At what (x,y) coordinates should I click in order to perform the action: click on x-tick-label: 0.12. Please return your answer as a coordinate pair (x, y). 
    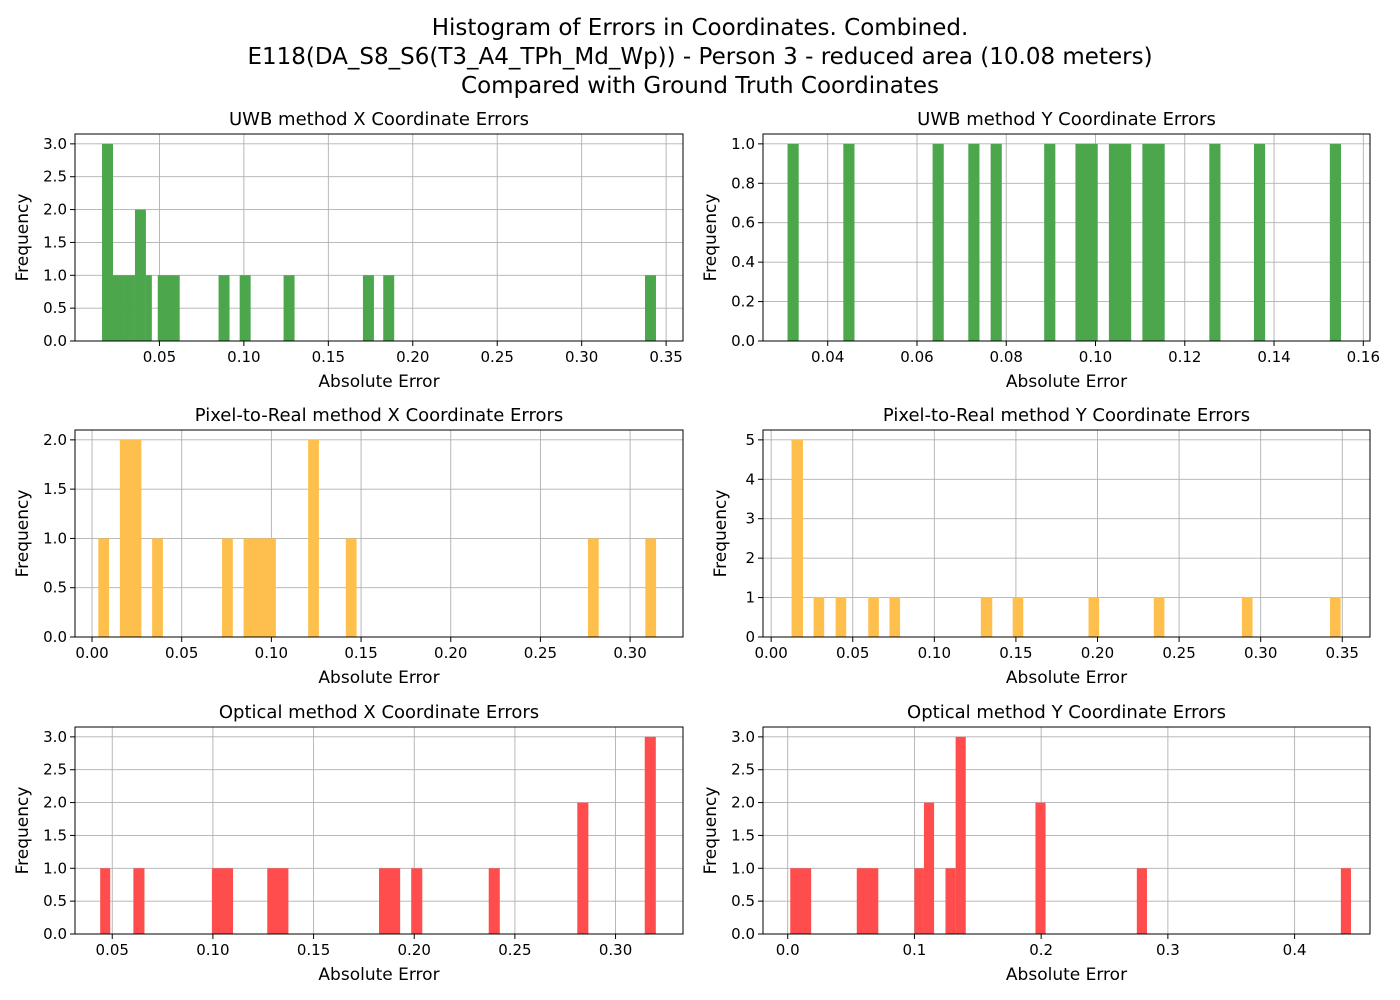
    Looking at the image, I should click on (1184, 357).